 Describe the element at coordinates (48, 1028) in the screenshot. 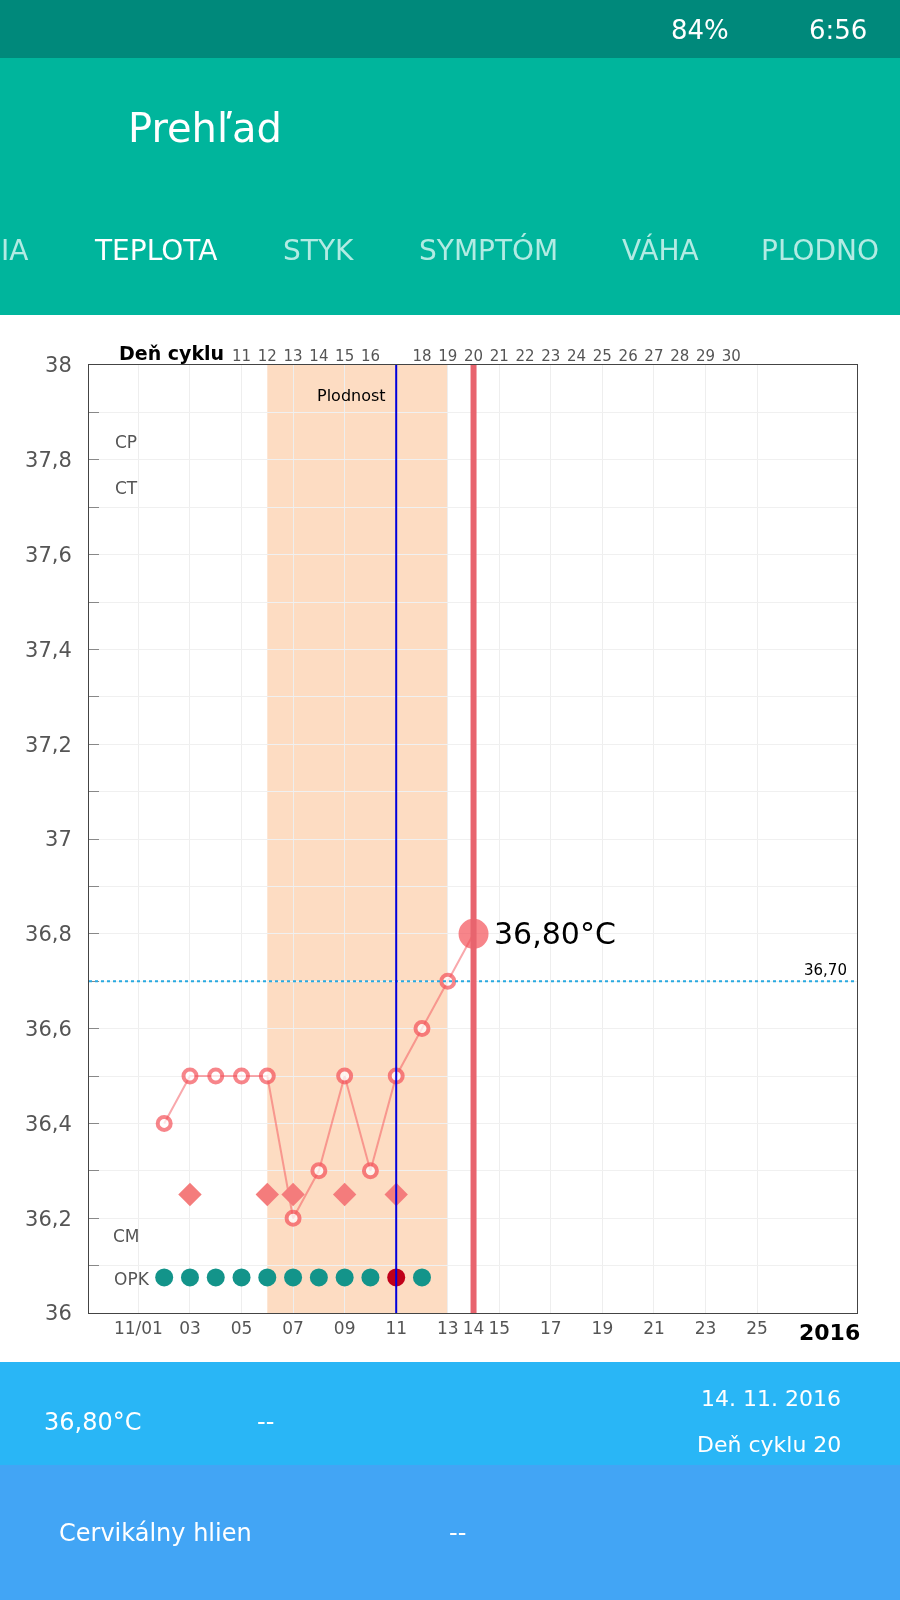

I see `y-tick-label: 36,6` at that location.